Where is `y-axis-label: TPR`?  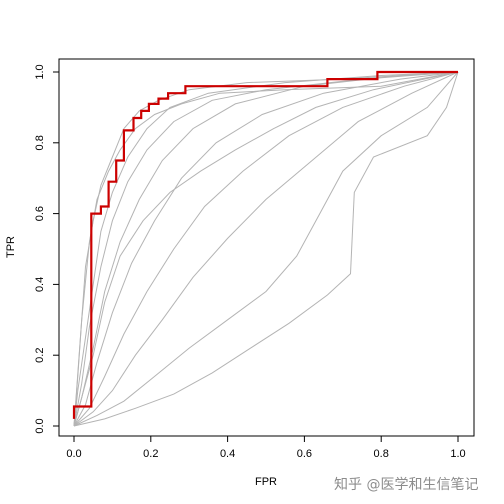 y-axis-label: TPR is located at coordinates (11, 247).